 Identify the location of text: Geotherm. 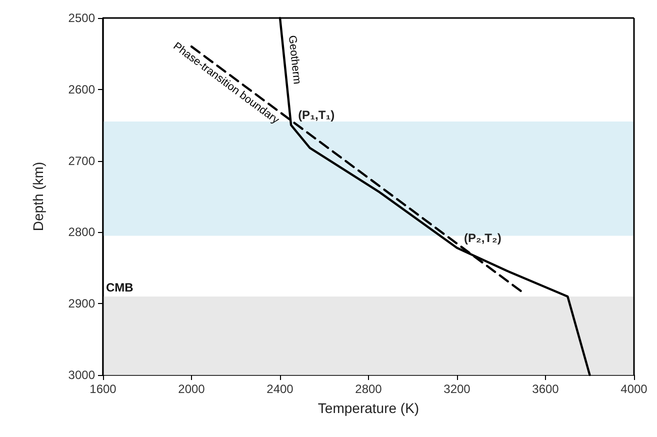
(294, 59).